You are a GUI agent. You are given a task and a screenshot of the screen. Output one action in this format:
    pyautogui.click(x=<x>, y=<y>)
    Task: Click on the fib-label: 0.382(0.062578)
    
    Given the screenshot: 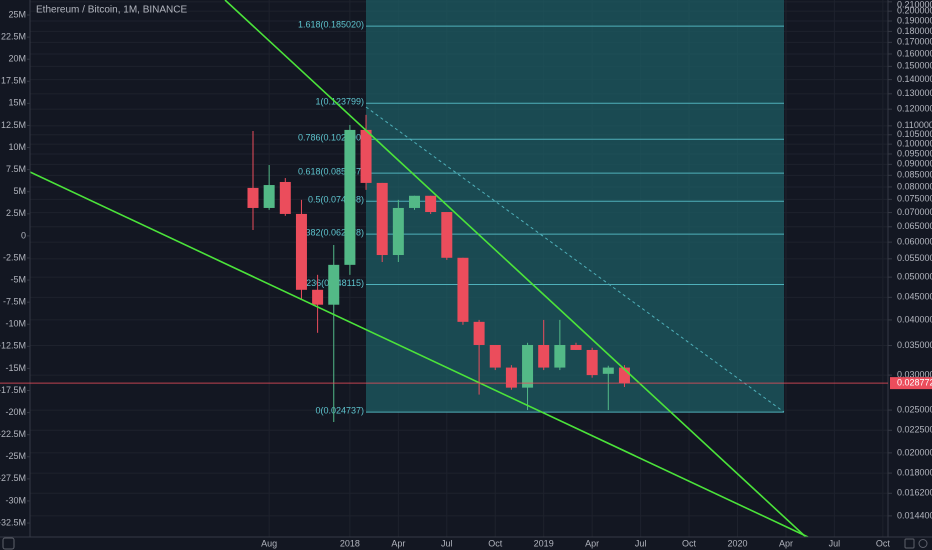 What is the action you would take?
    pyautogui.click(x=331, y=232)
    